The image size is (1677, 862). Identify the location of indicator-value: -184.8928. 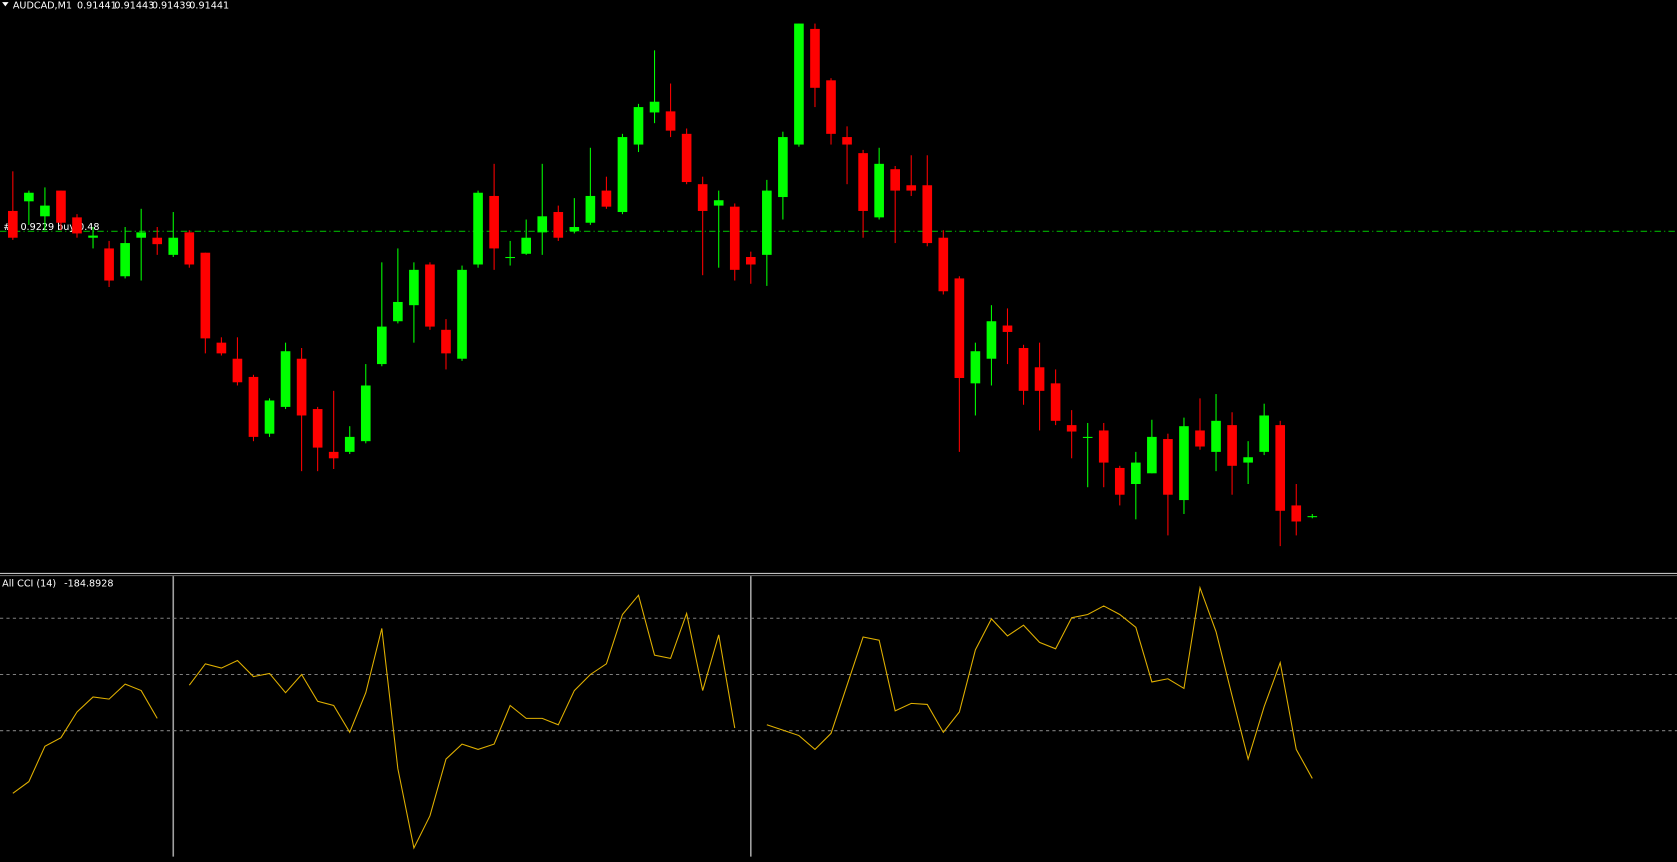
(88, 584).